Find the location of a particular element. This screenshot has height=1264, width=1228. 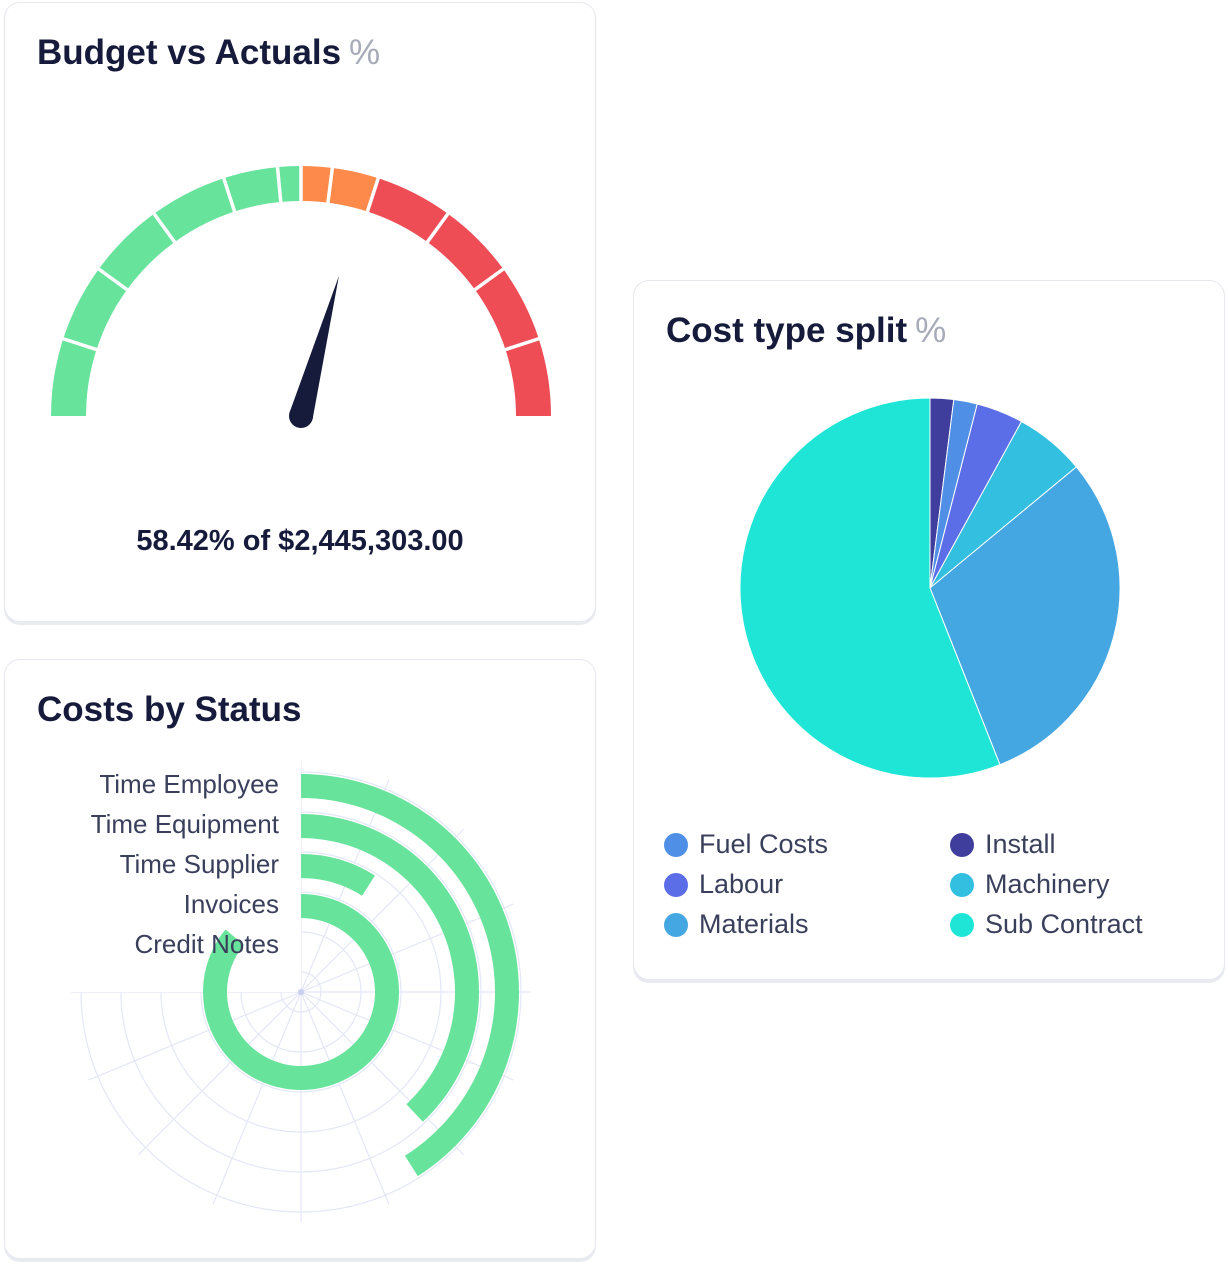

legend-item-install: Install is located at coordinates (1003, 844).